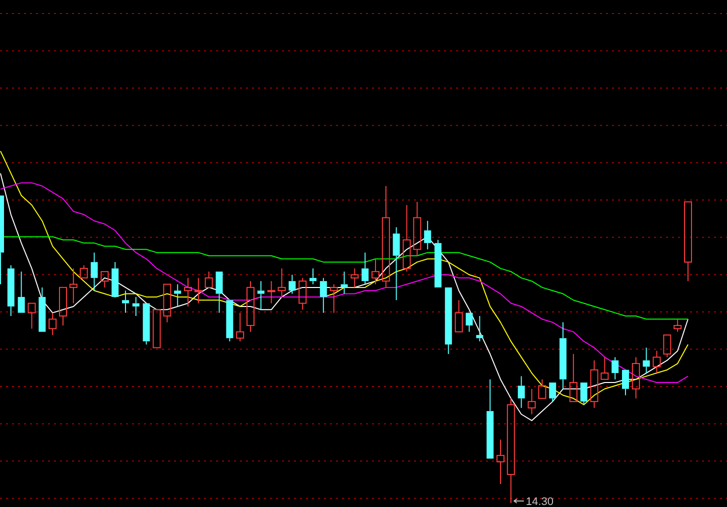 This screenshot has width=727, height=507. I want to click on annotation: 14.30, so click(540, 501).